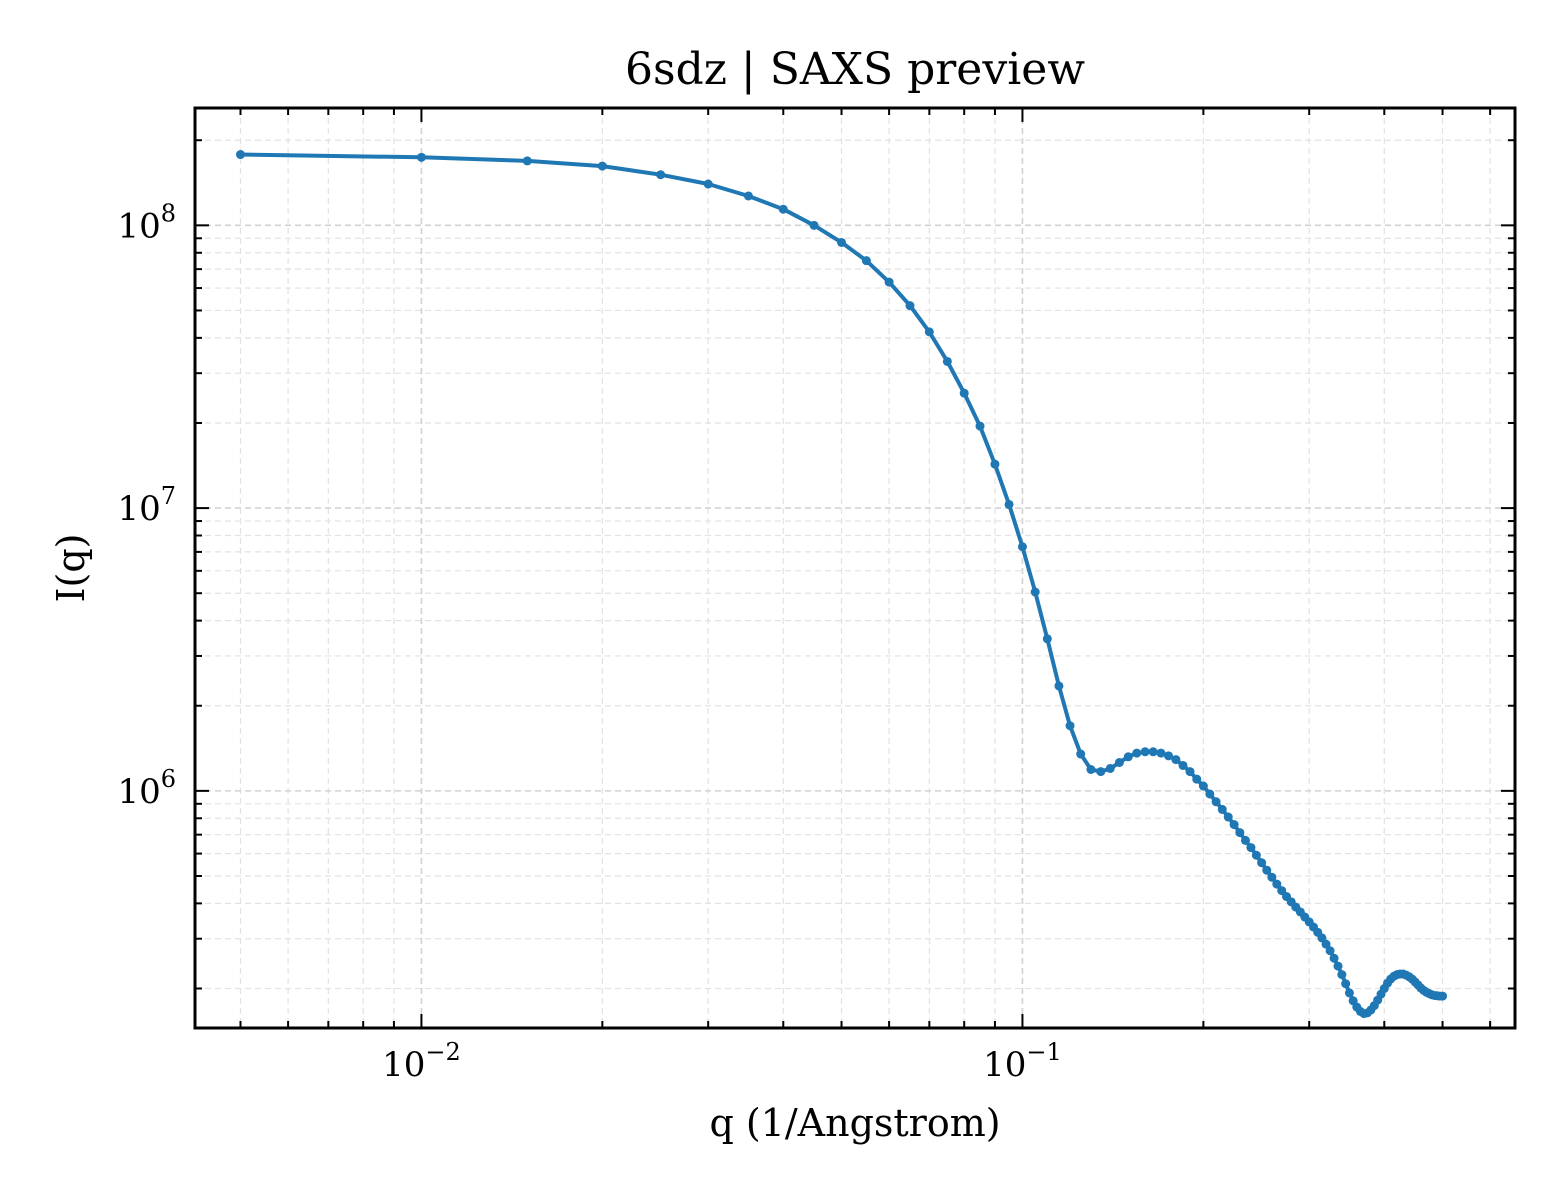 Image resolution: width=1560 pixels, height=1200 pixels. Describe the element at coordinates (855, 69) in the screenshot. I see `chart-title: 6sdz | SAXS preview` at that location.